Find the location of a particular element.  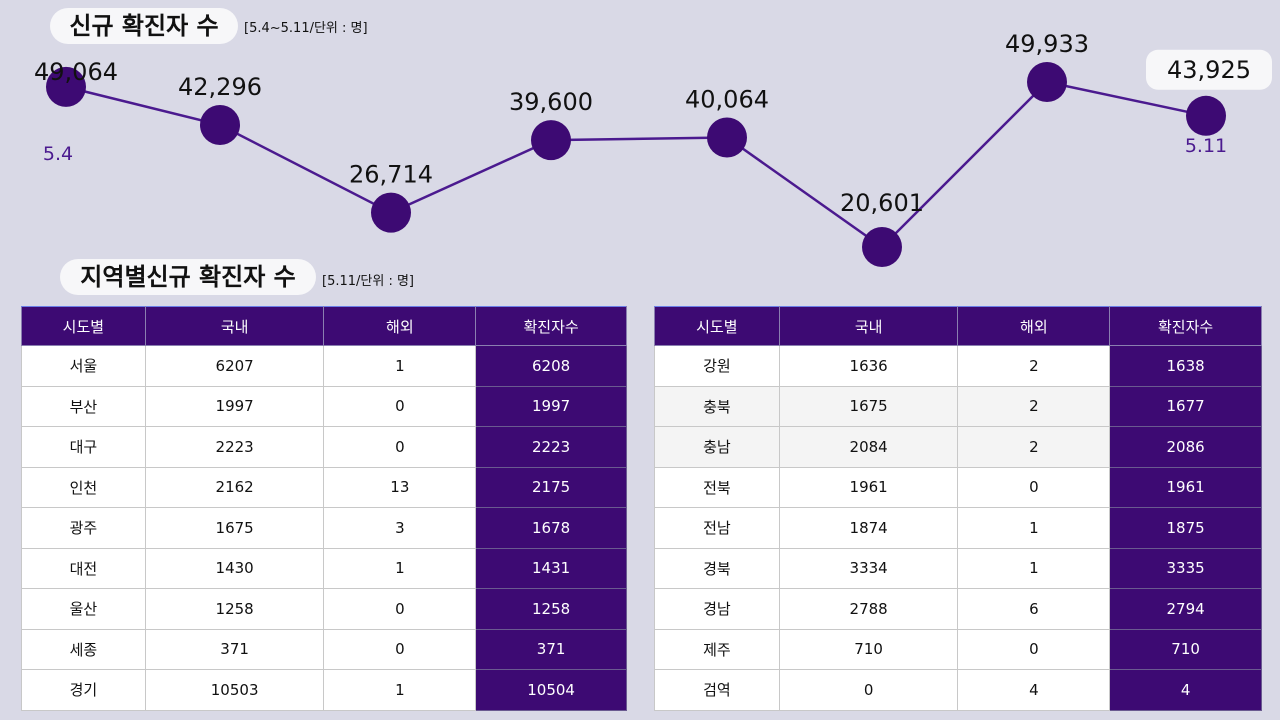

region-cell: 부산 is located at coordinates (83, 406).